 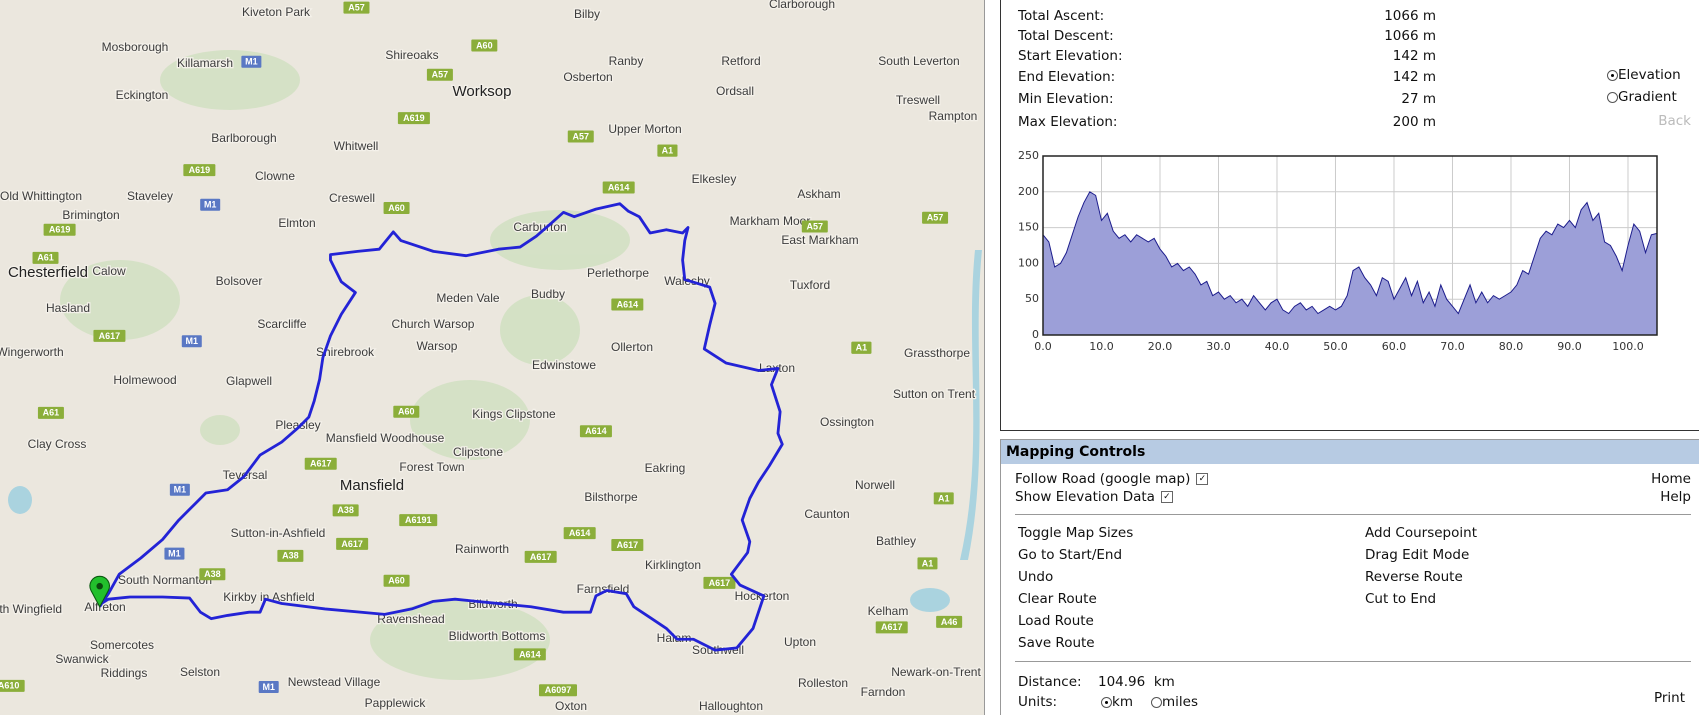 I want to click on distance-label: Distance:, so click(x=1050, y=682).